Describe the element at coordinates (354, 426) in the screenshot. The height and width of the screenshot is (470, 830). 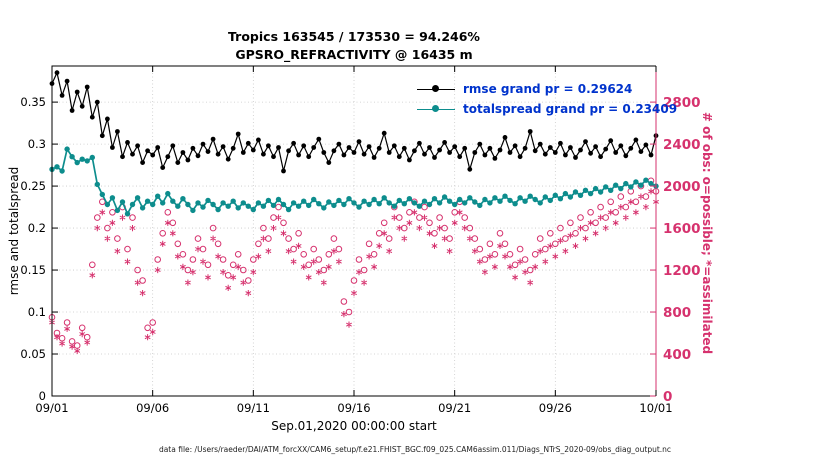
I see `x-axis-label: Sep.01,2020 00:00:00 start` at that location.